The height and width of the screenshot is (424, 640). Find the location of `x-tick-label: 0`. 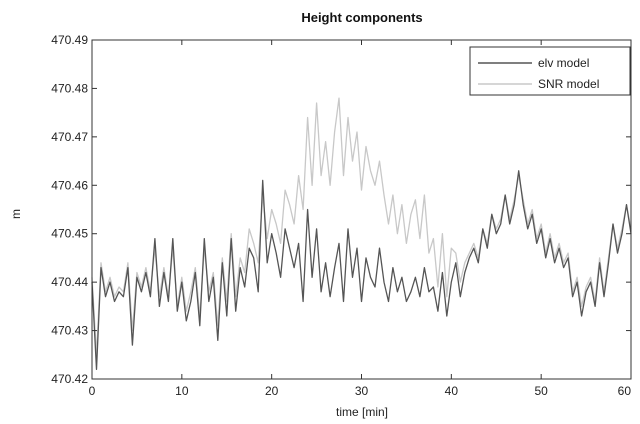

x-tick-label: 0 is located at coordinates (92, 391).